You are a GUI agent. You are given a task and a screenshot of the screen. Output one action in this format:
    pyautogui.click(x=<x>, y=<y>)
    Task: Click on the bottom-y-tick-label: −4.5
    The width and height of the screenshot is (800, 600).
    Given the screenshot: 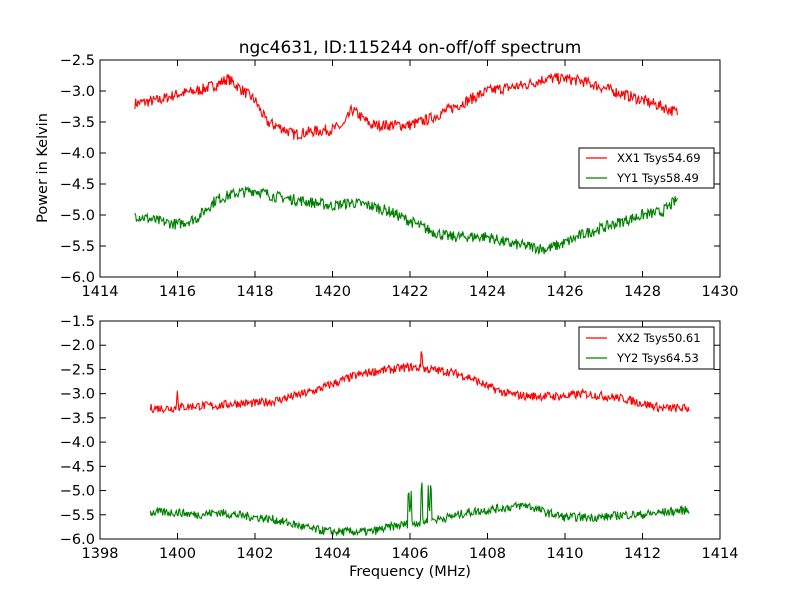 What is the action you would take?
    pyautogui.click(x=77, y=467)
    